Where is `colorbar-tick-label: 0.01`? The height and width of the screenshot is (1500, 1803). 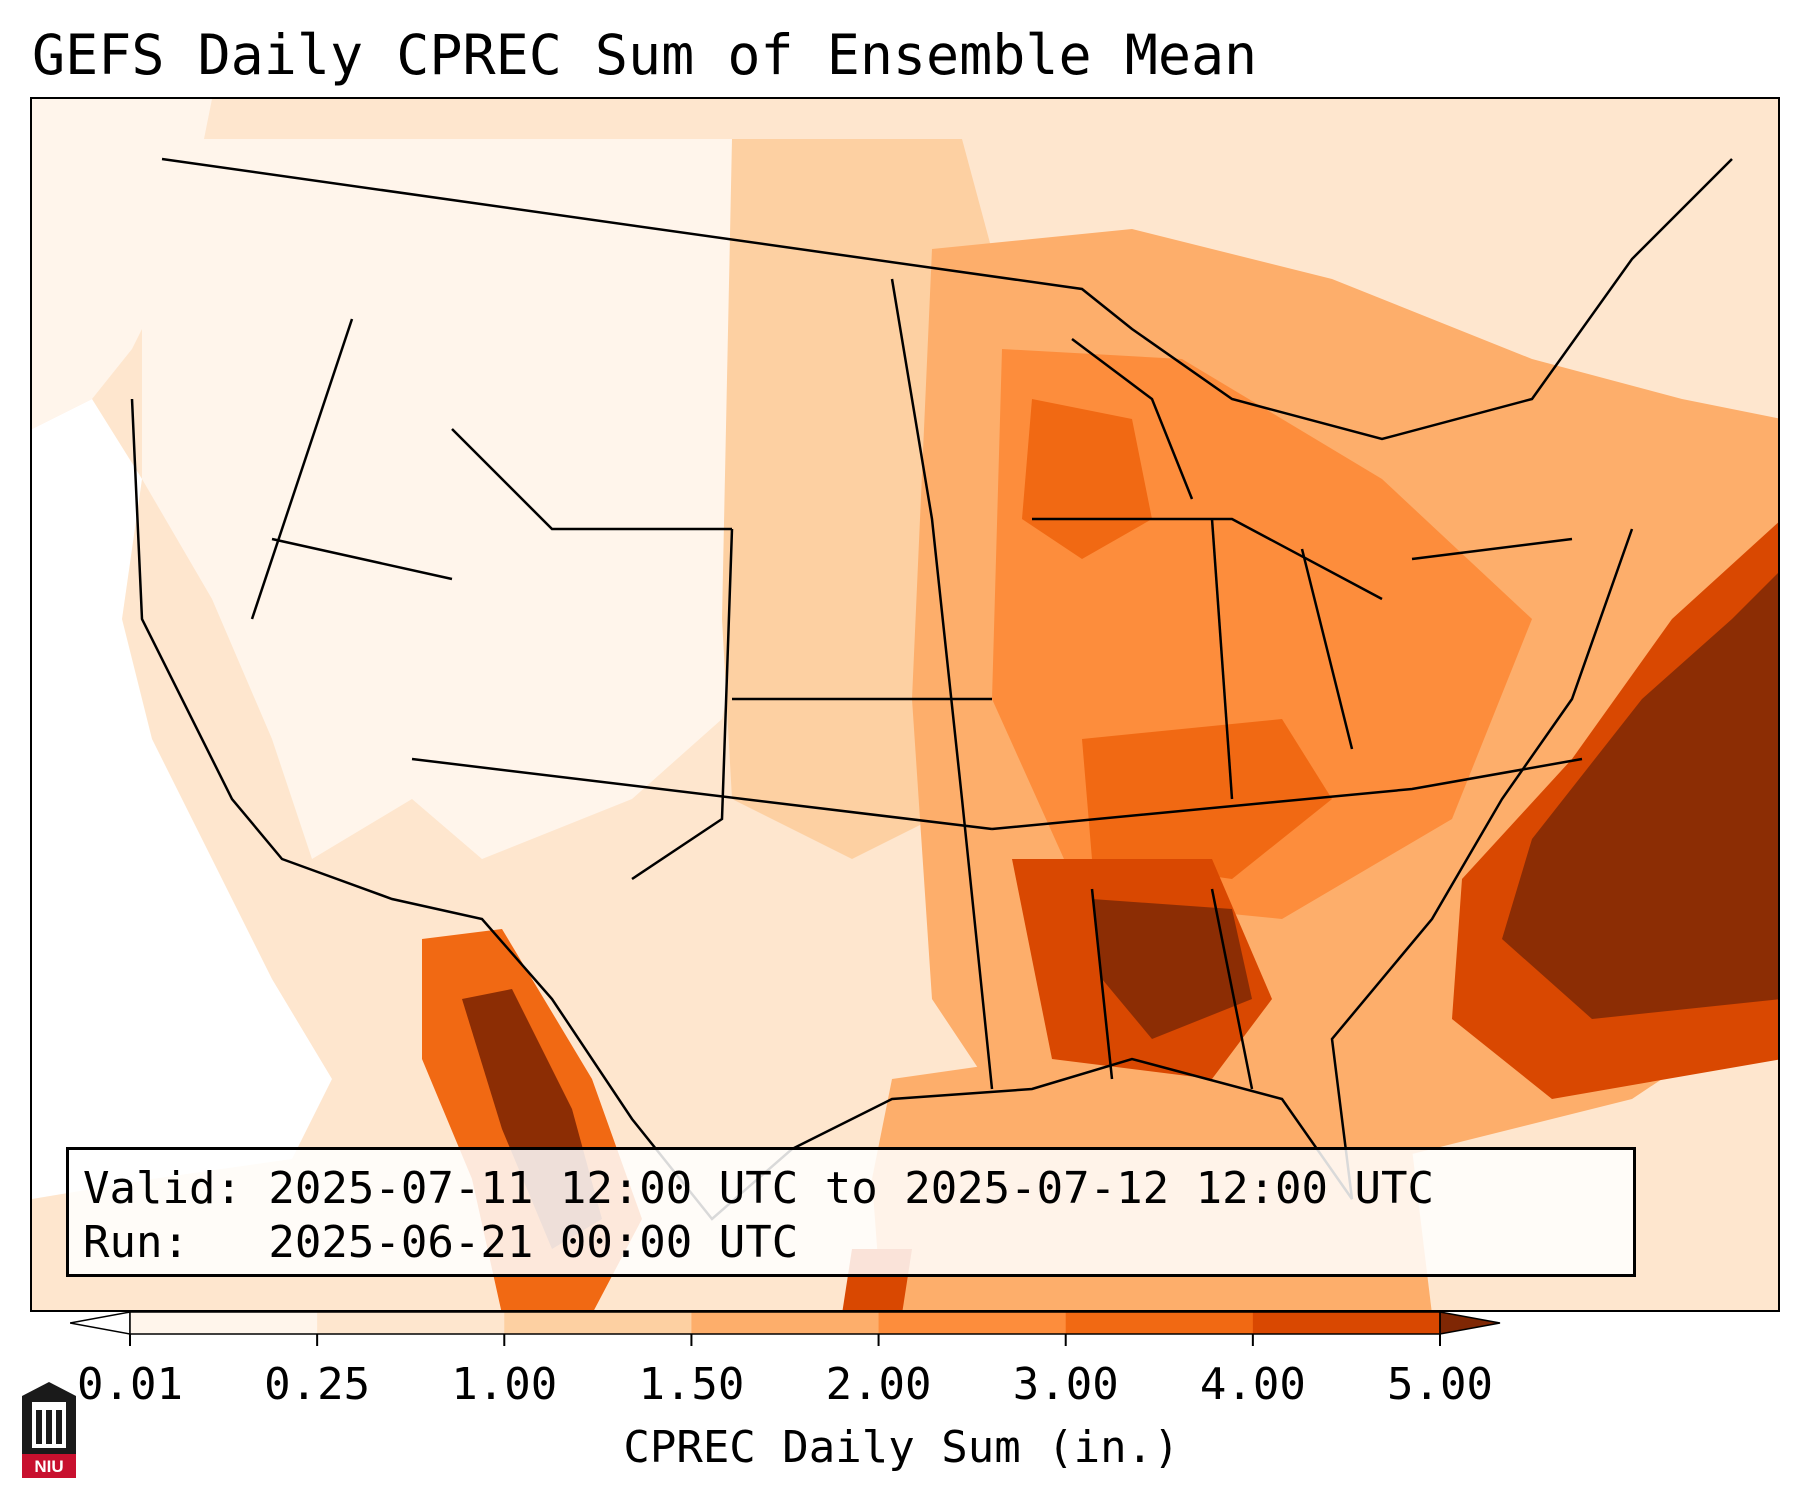
colorbar-tick-label: 0.01 is located at coordinates (130, 1384).